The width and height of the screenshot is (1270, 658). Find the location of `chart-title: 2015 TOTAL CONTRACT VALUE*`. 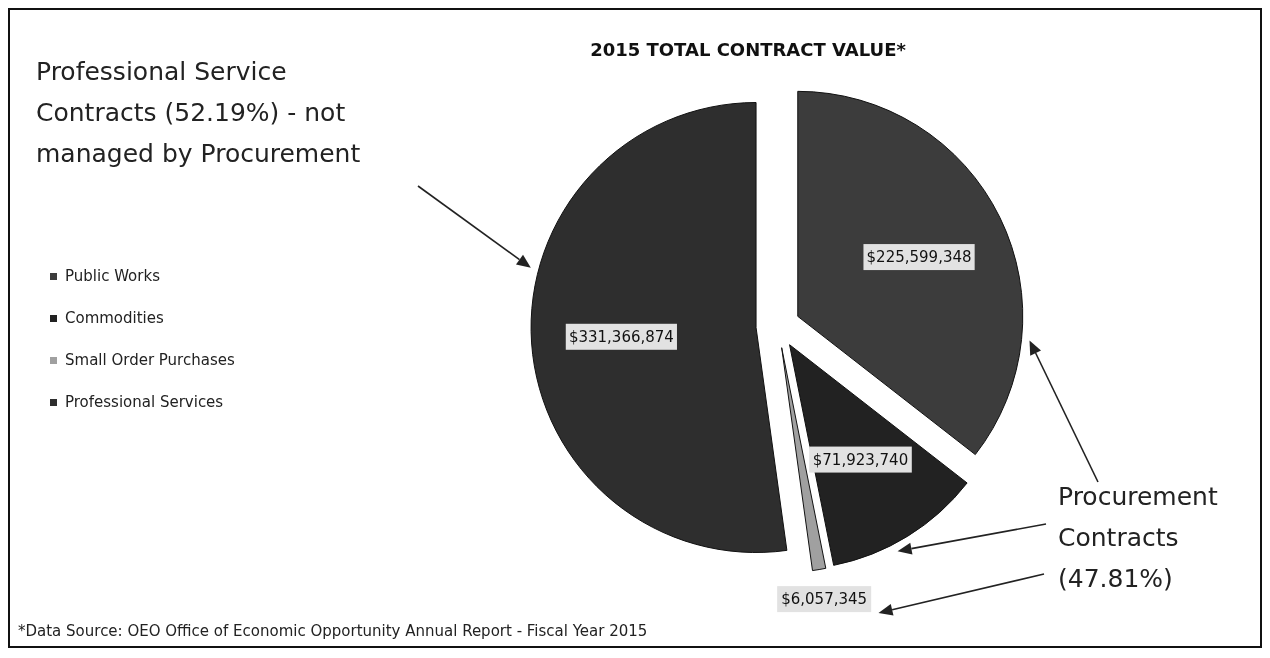

chart-title: 2015 TOTAL CONTRACT VALUE* is located at coordinates (748, 49).